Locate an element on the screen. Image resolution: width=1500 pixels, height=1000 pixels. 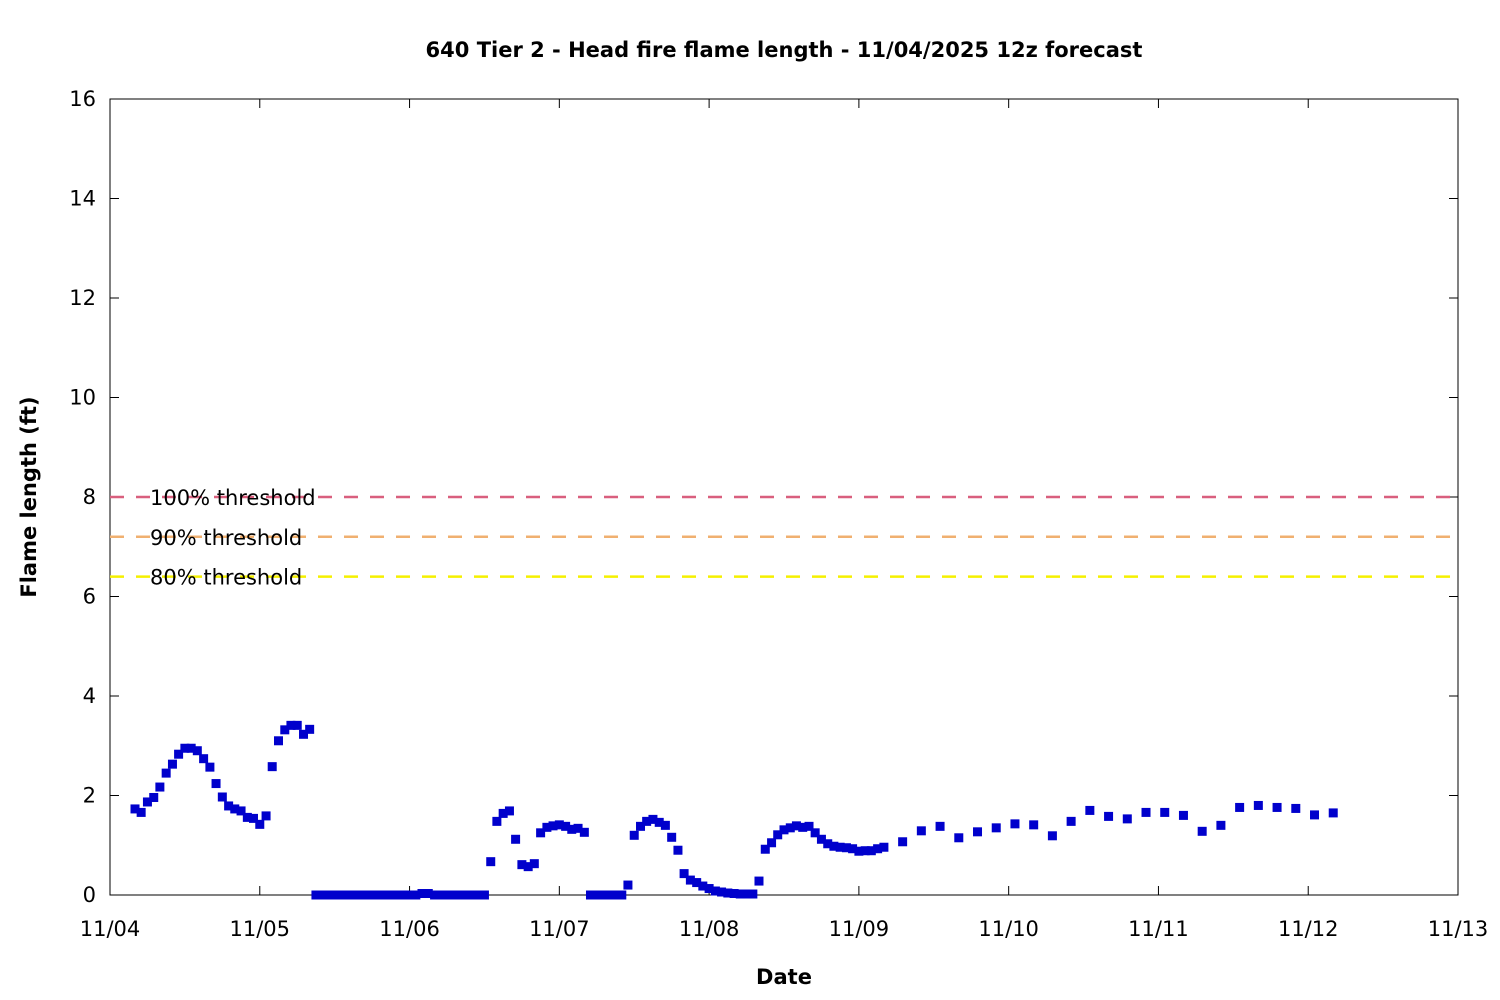
x-tick-label: 11/07 is located at coordinates (559, 929).